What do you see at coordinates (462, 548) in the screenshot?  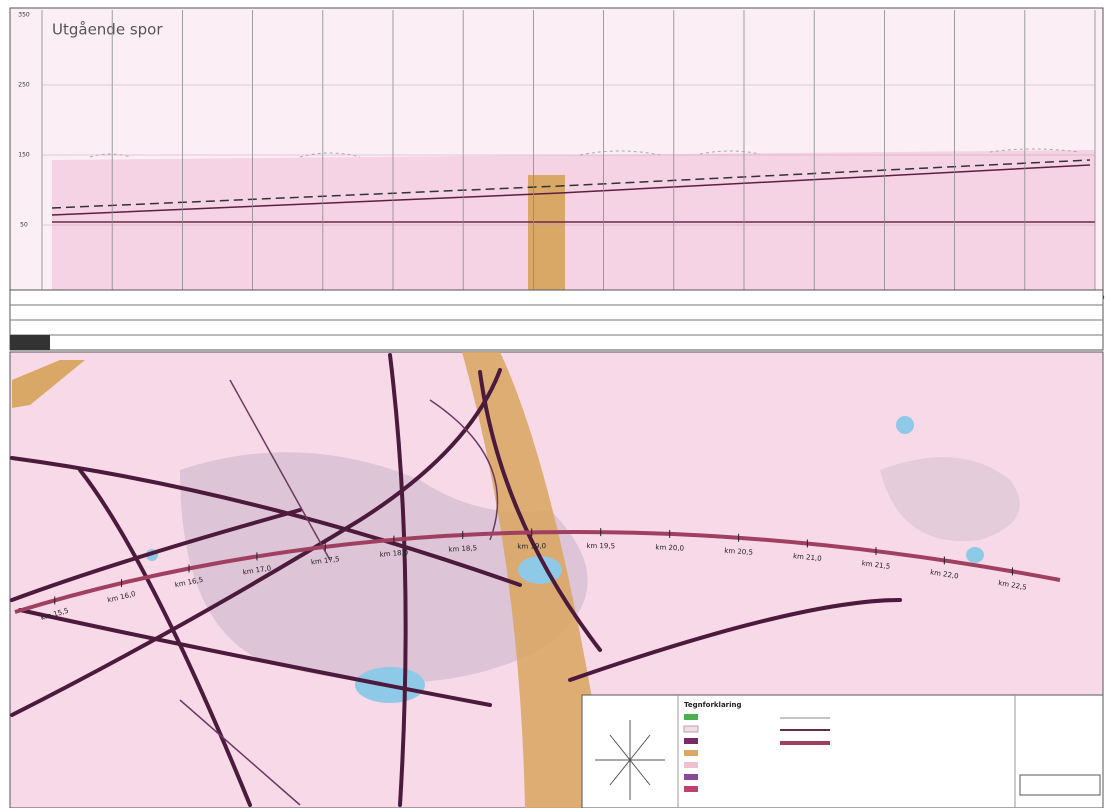 I see `chainage-label: km 18,5` at bounding box center [462, 548].